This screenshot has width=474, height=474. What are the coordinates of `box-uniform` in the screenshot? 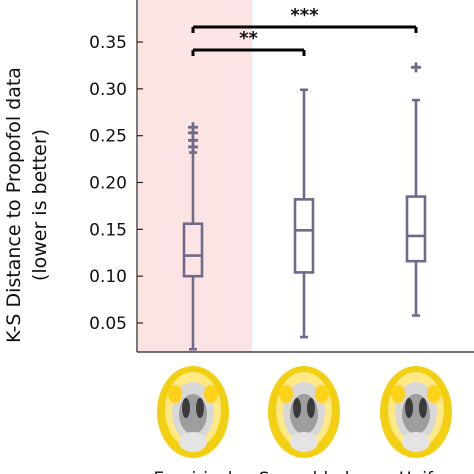 It's located at (416, 189).